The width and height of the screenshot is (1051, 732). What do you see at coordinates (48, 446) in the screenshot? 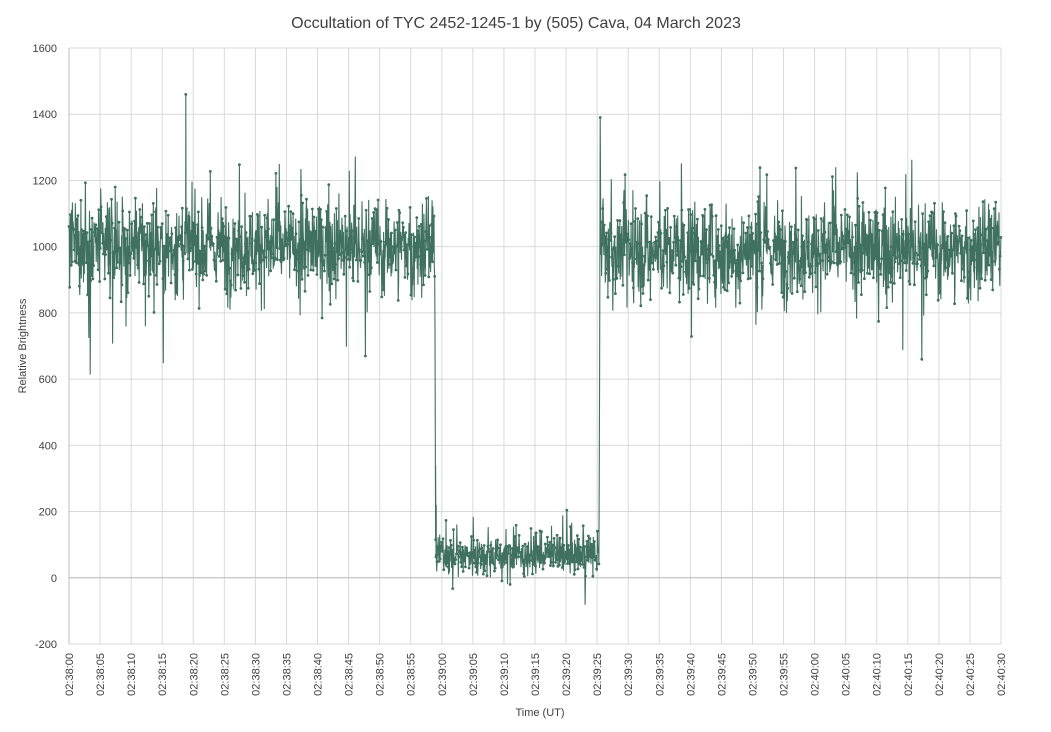
I see `y-tick-label: 400` at bounding box center [48, 446].